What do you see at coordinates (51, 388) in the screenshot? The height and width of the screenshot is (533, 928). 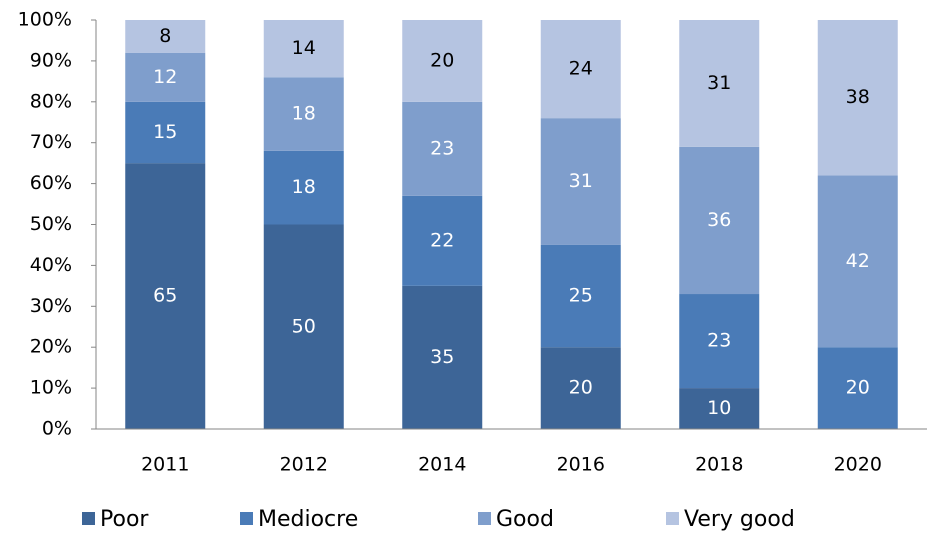 I see `y-tick-label: 10%` at bounding box center [51, 388].